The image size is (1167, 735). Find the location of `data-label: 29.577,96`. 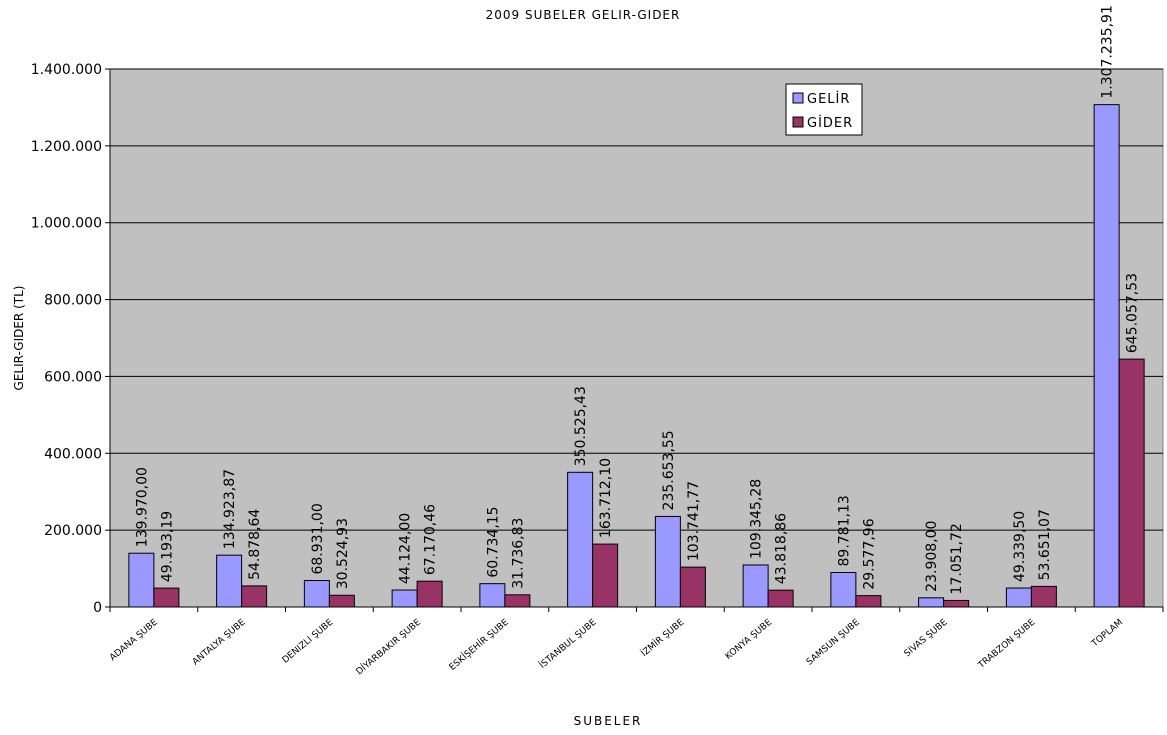

data-label: 29.577,96 is located at coordinates (869, 553).